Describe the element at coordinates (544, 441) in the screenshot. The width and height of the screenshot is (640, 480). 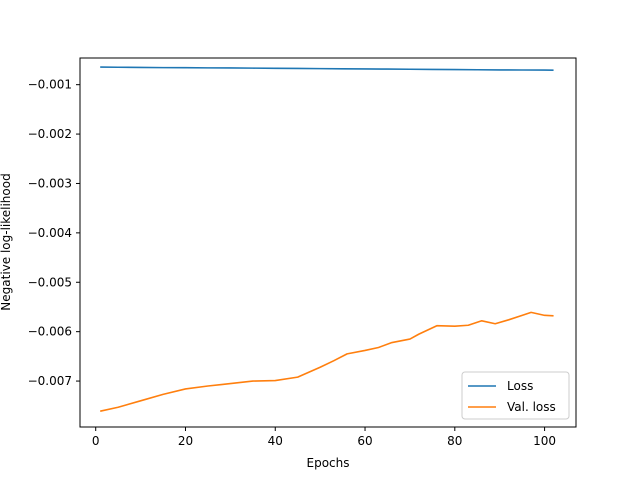
I see `x-tick-label: 100` at that location.